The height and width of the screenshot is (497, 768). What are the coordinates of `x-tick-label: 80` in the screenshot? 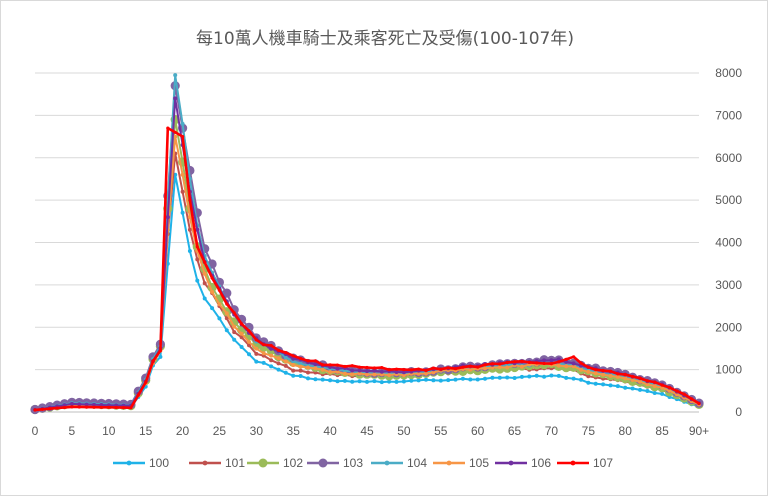 It's located at (626, 431).